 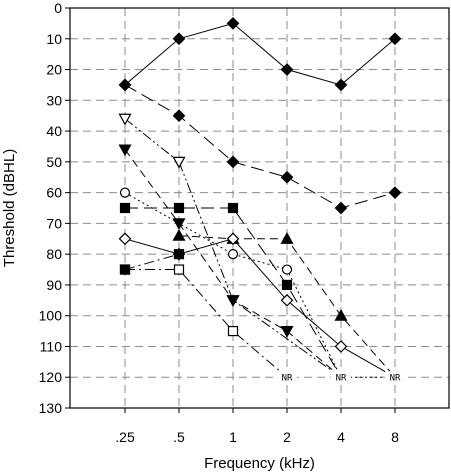 I want to click on y-tick-label: 130, so click(x=51, y=408).